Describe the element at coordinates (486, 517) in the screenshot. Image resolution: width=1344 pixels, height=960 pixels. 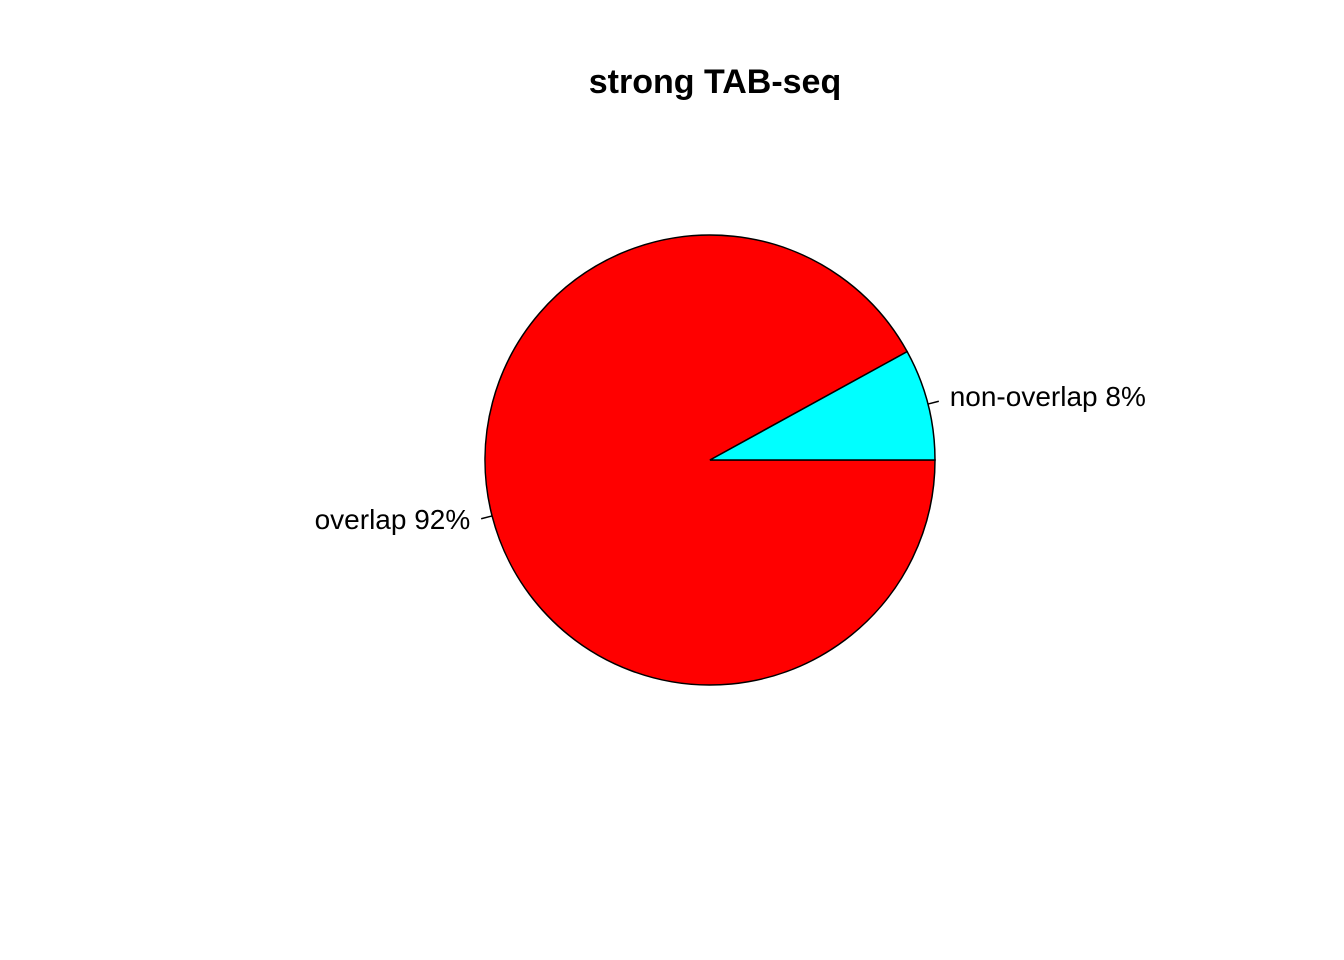
I see `label-tick-overlap` at that location.